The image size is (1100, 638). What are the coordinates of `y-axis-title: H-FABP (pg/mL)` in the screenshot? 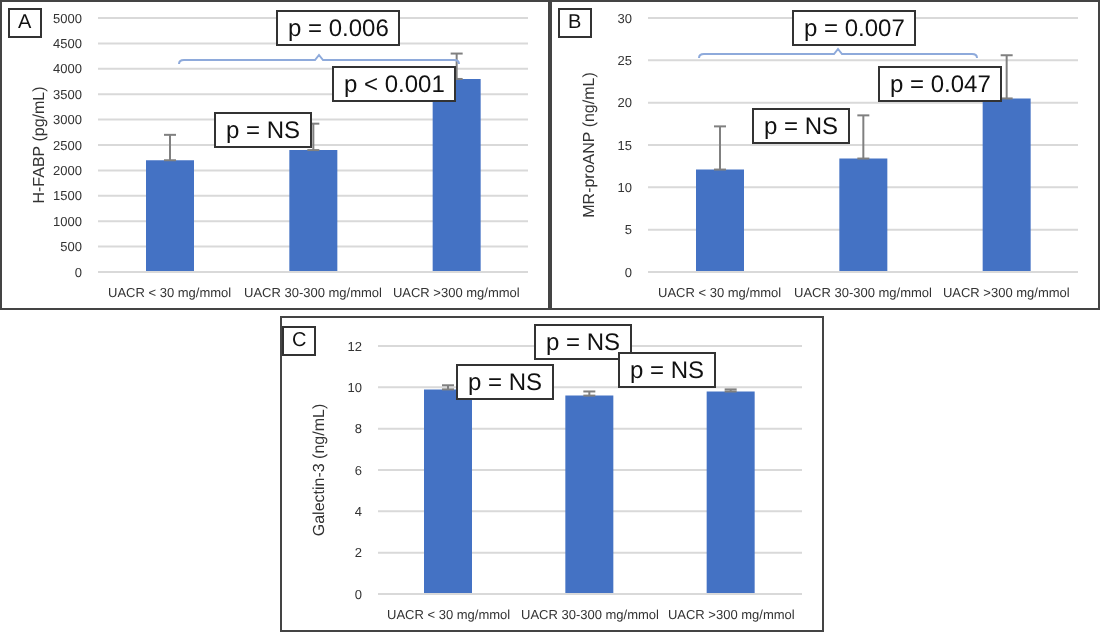 It's located at (38, 144).